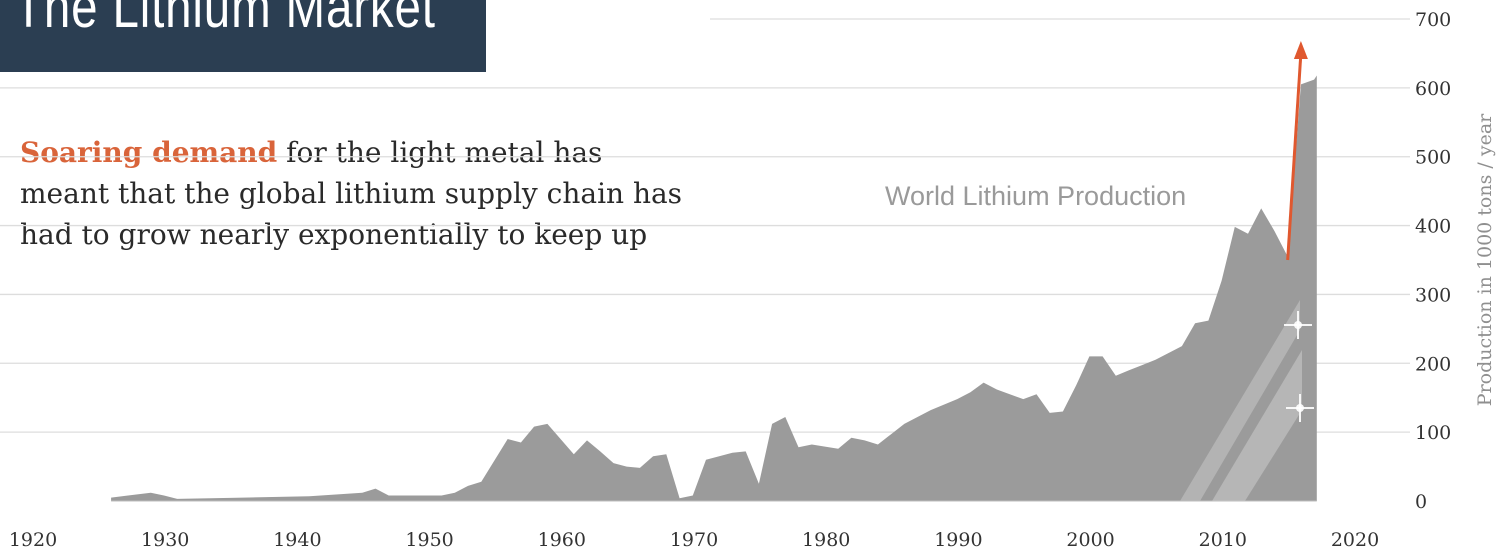 The image size is (1501, 554). What do you see at coordinates (1485, 259) in the screenshot?
I see `y-axis-label: Production in 1000 tons / year` at bounding box center [1485, 259].